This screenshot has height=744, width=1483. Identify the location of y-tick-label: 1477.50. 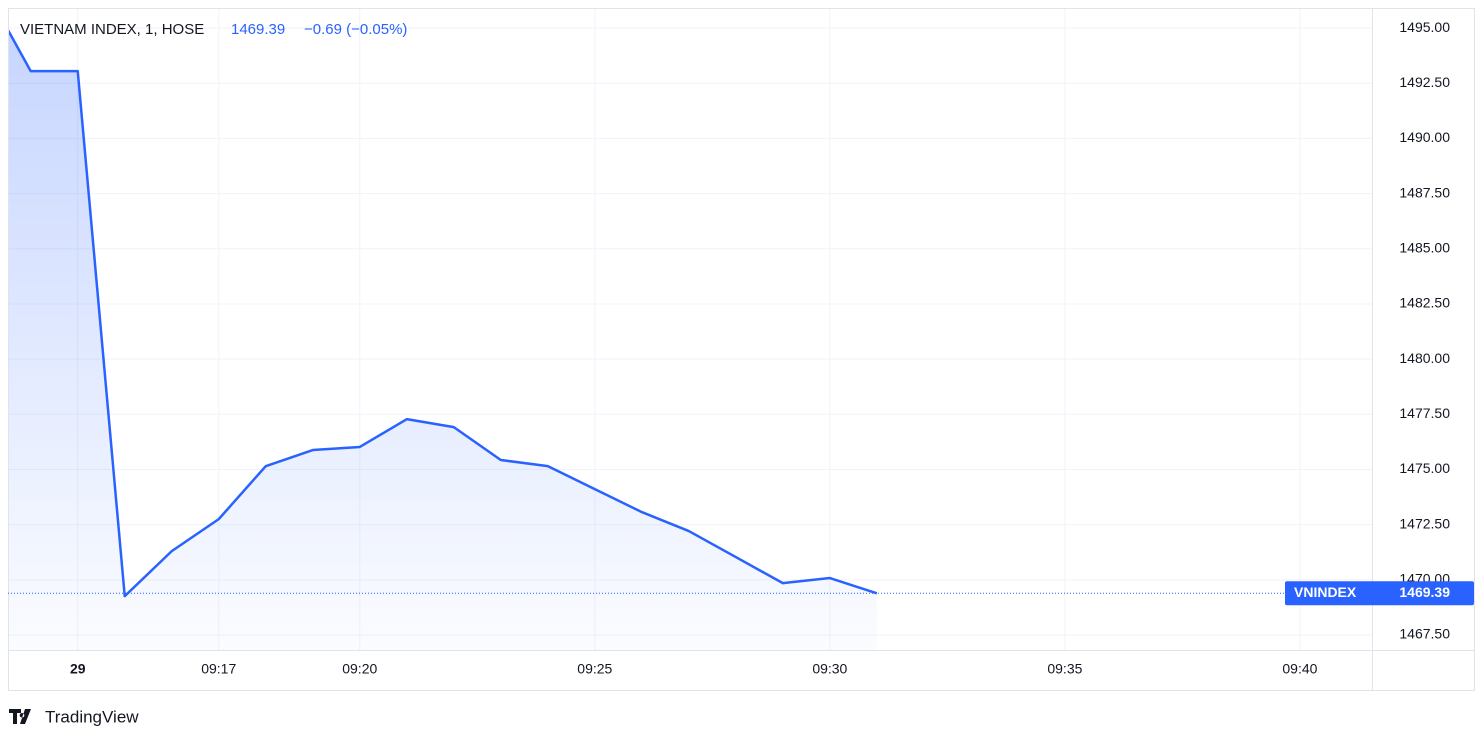
(1424, 413).